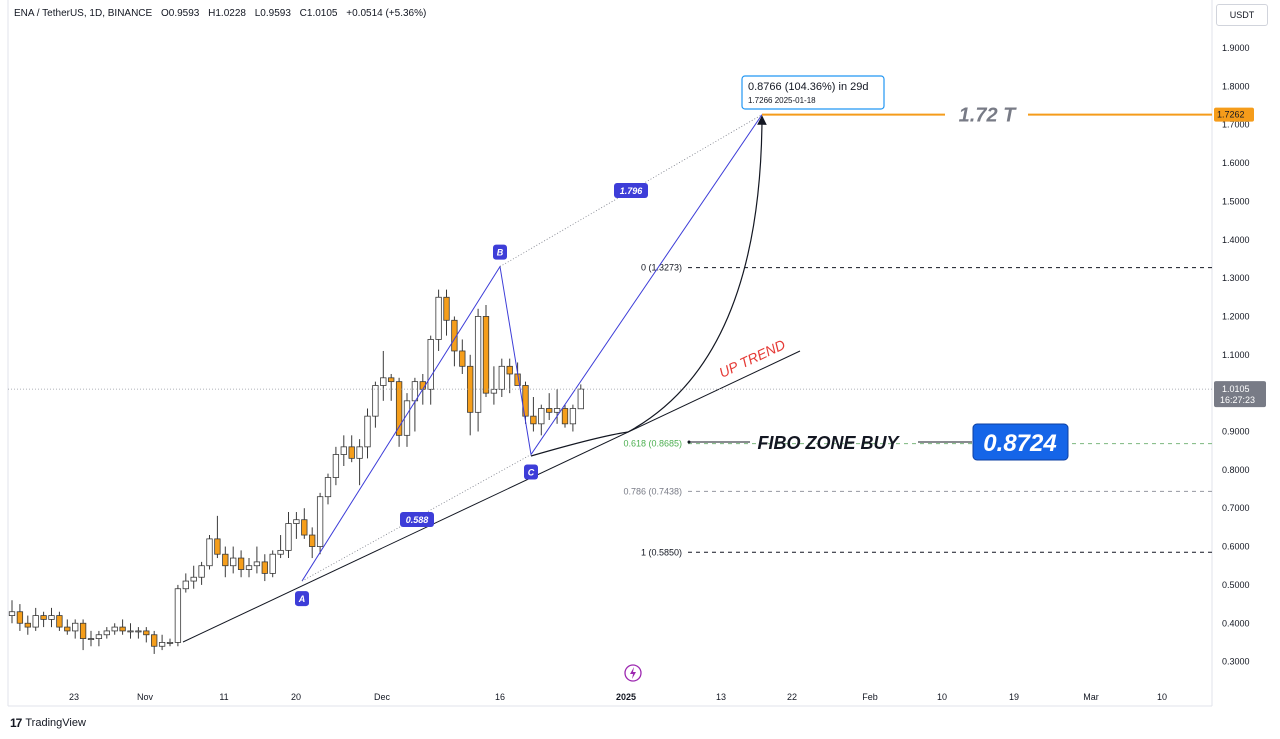  What do you see at coordinates (618, 697) in the screenshot?
I see `time-axis-labels: 23 Nov 11 20 Dec 16 2025 13 22 Feb 10 19 Mar 10` at bounding box center [618, 697].